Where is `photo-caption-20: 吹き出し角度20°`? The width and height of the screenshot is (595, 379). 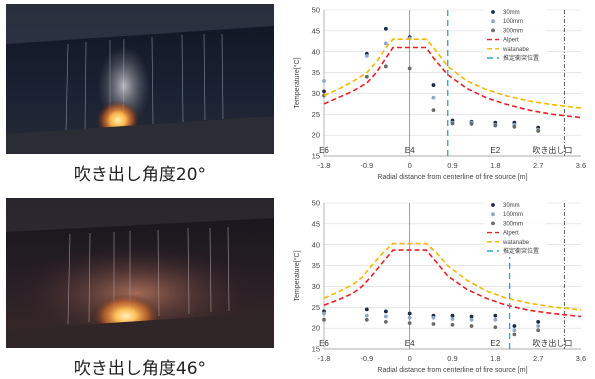 photo-caption-20: 吹き出し角度20° is located at coordinates (140, 175).